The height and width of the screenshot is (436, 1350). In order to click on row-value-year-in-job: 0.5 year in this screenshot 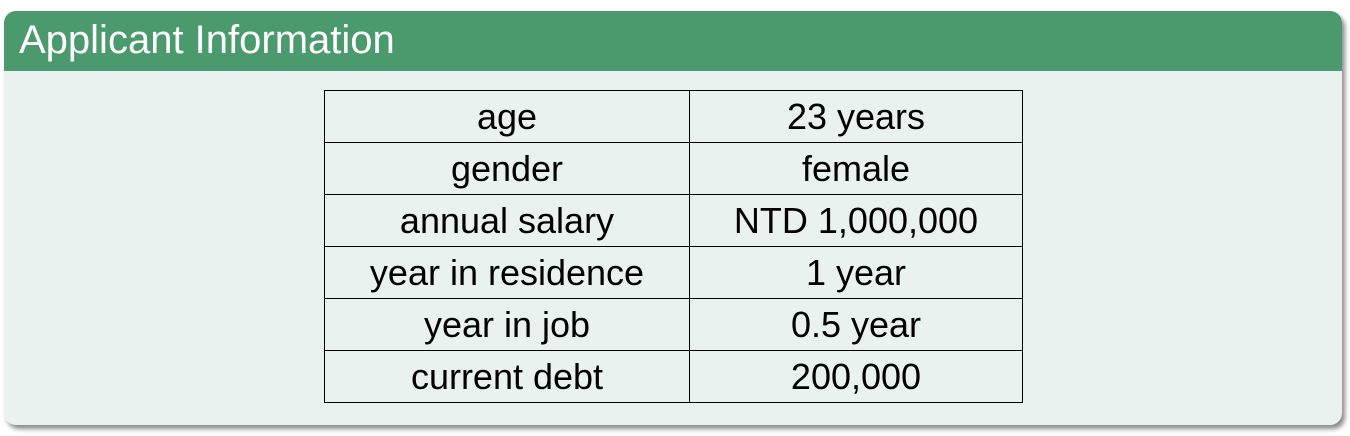, I will do `click(856, 324)`.